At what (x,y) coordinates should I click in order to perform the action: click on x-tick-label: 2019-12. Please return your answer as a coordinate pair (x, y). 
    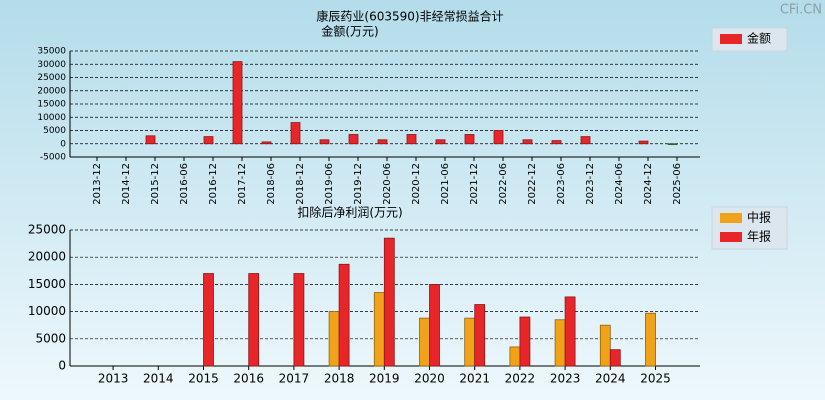
    Looking at the image, I should click on (358, 184).